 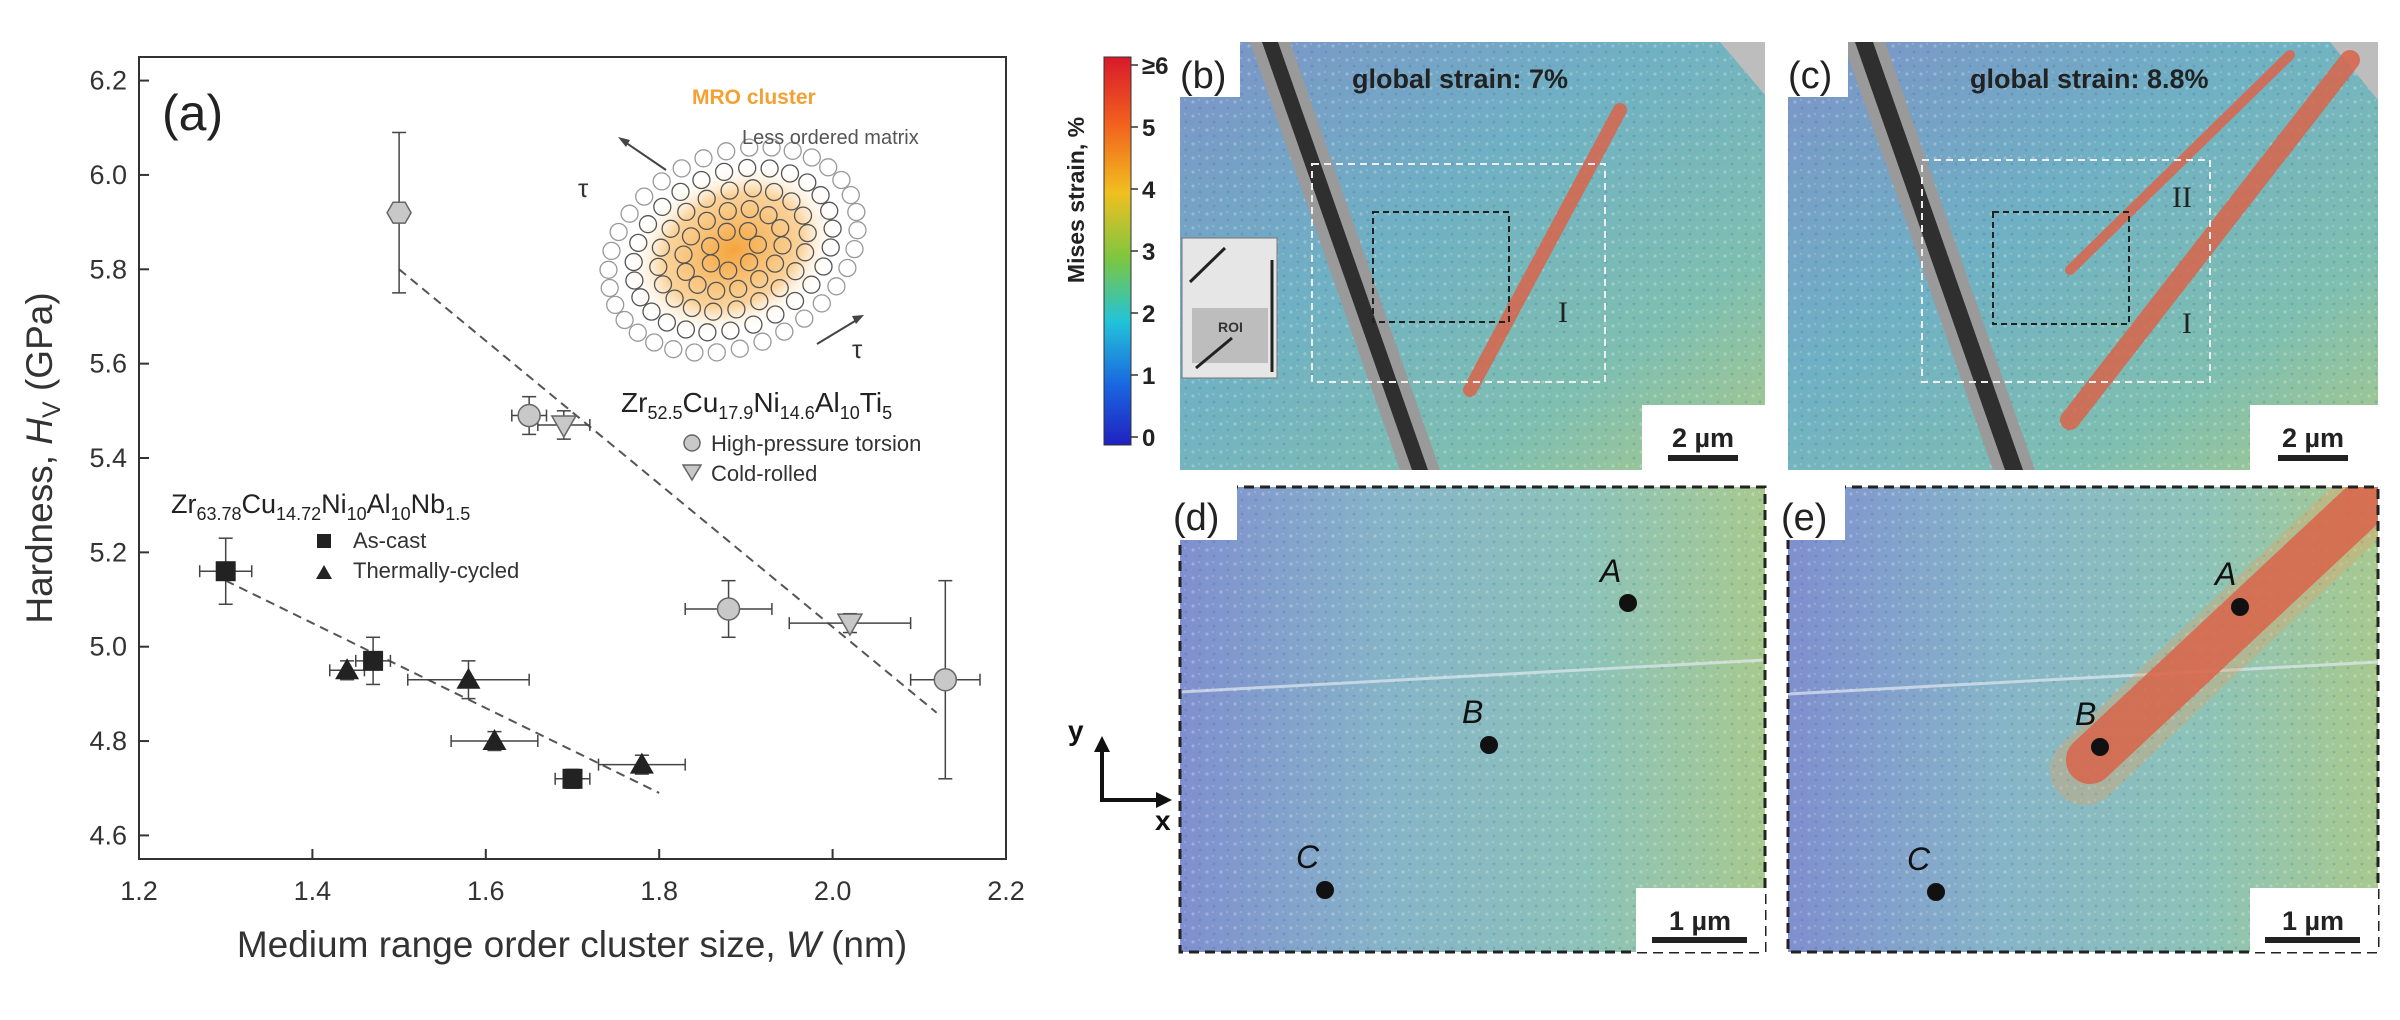 What do you see at coordinates (2182, 197) in the screenshot?
I see `map-c-band-label-ii: II` at bounding box center [2182, 197].